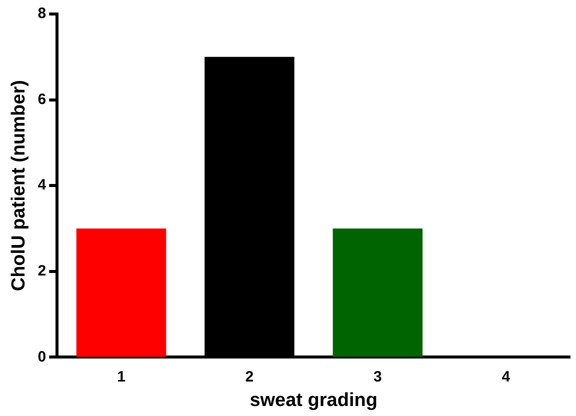 Image resolution: width=576 pixels, height=416 pixels. I want to click on x-tick-label: 2, so click(249, 377).